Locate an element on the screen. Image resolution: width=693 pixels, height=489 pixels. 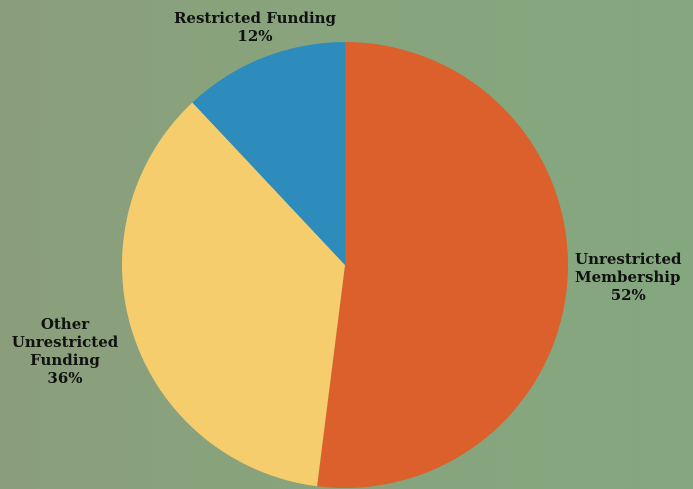
slice-label-line: Restricted Funding is located at coordinates (255, 18).